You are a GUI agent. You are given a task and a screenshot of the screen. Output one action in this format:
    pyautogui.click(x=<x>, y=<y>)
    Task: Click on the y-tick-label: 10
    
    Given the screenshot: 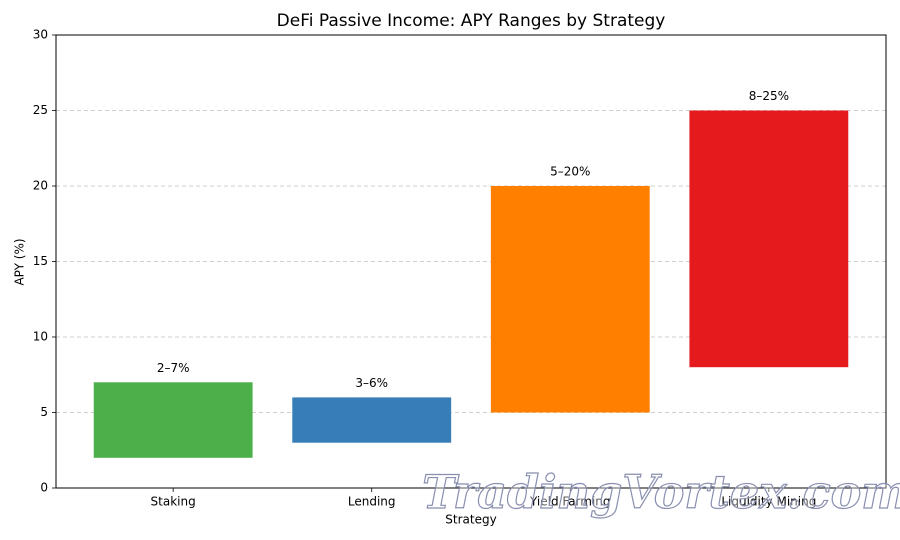 What is the action you would take?
    pyautogui.click(x=40, y=337)
    